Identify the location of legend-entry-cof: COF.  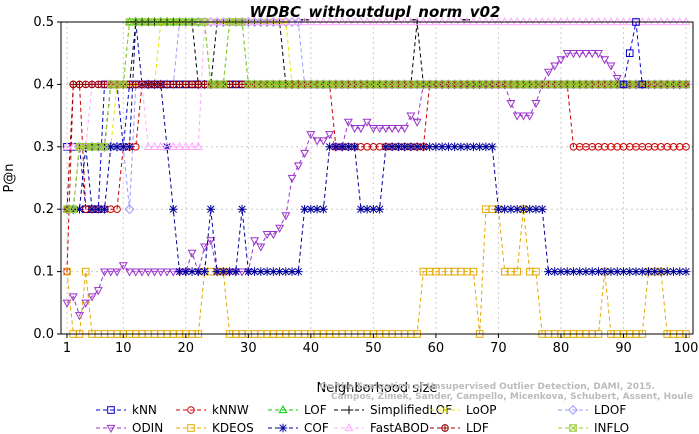
(298, 427).